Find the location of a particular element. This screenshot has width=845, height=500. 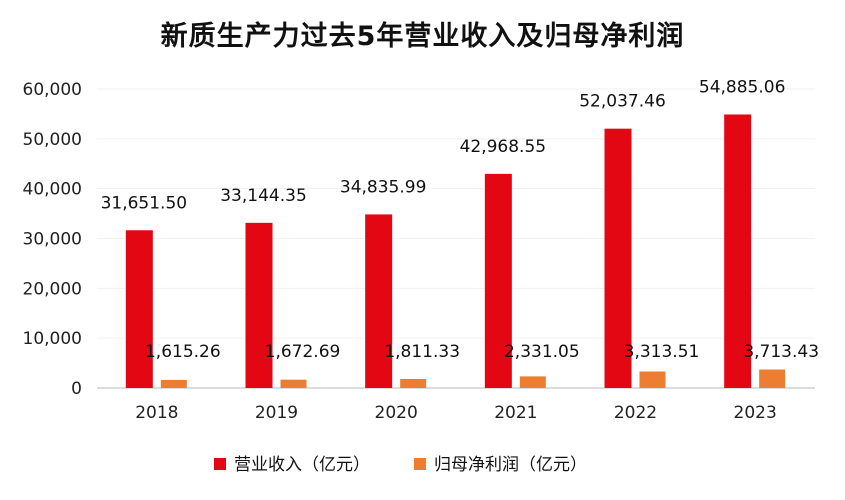

x-tick-label: 2023 is located at coordinates (755, 413).